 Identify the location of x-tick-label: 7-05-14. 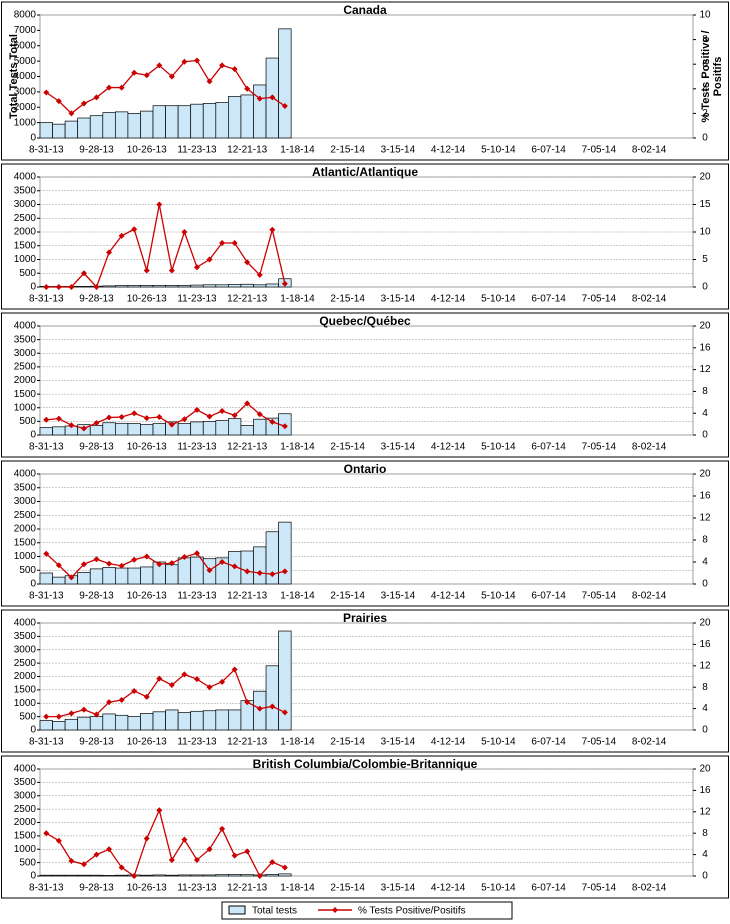
(599, 888).